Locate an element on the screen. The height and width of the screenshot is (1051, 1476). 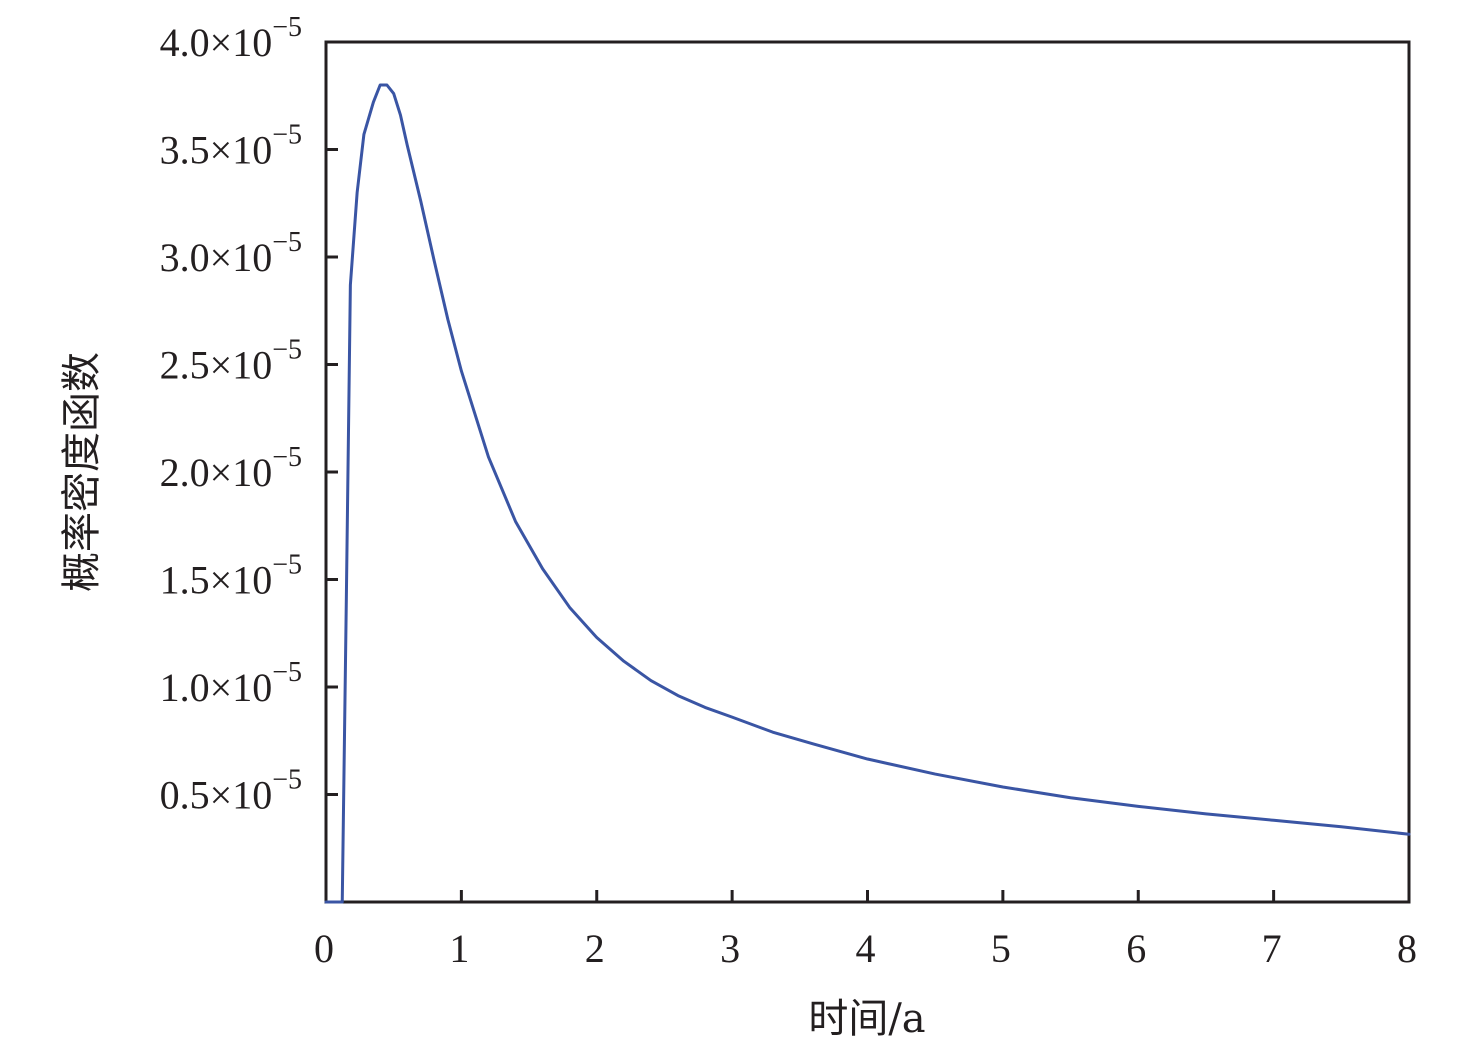
y-axis-label: 概率密度函数 is located at coordinates (82, 472).